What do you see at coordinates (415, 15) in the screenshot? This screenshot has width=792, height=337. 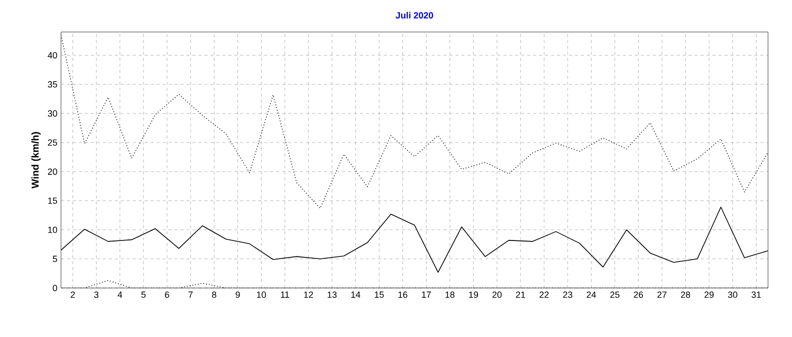 I see `chart-title: Juli 2020` at bounding box center [415, 15].